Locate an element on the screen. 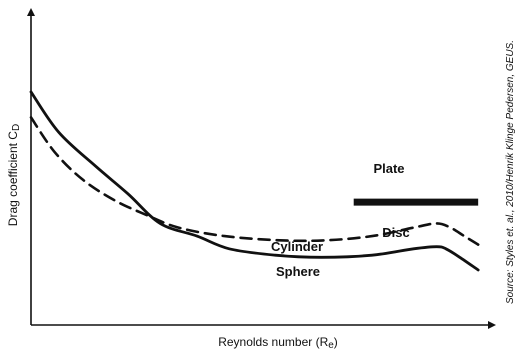  label-sphere: Sphere is located at coordinates (298, 271).